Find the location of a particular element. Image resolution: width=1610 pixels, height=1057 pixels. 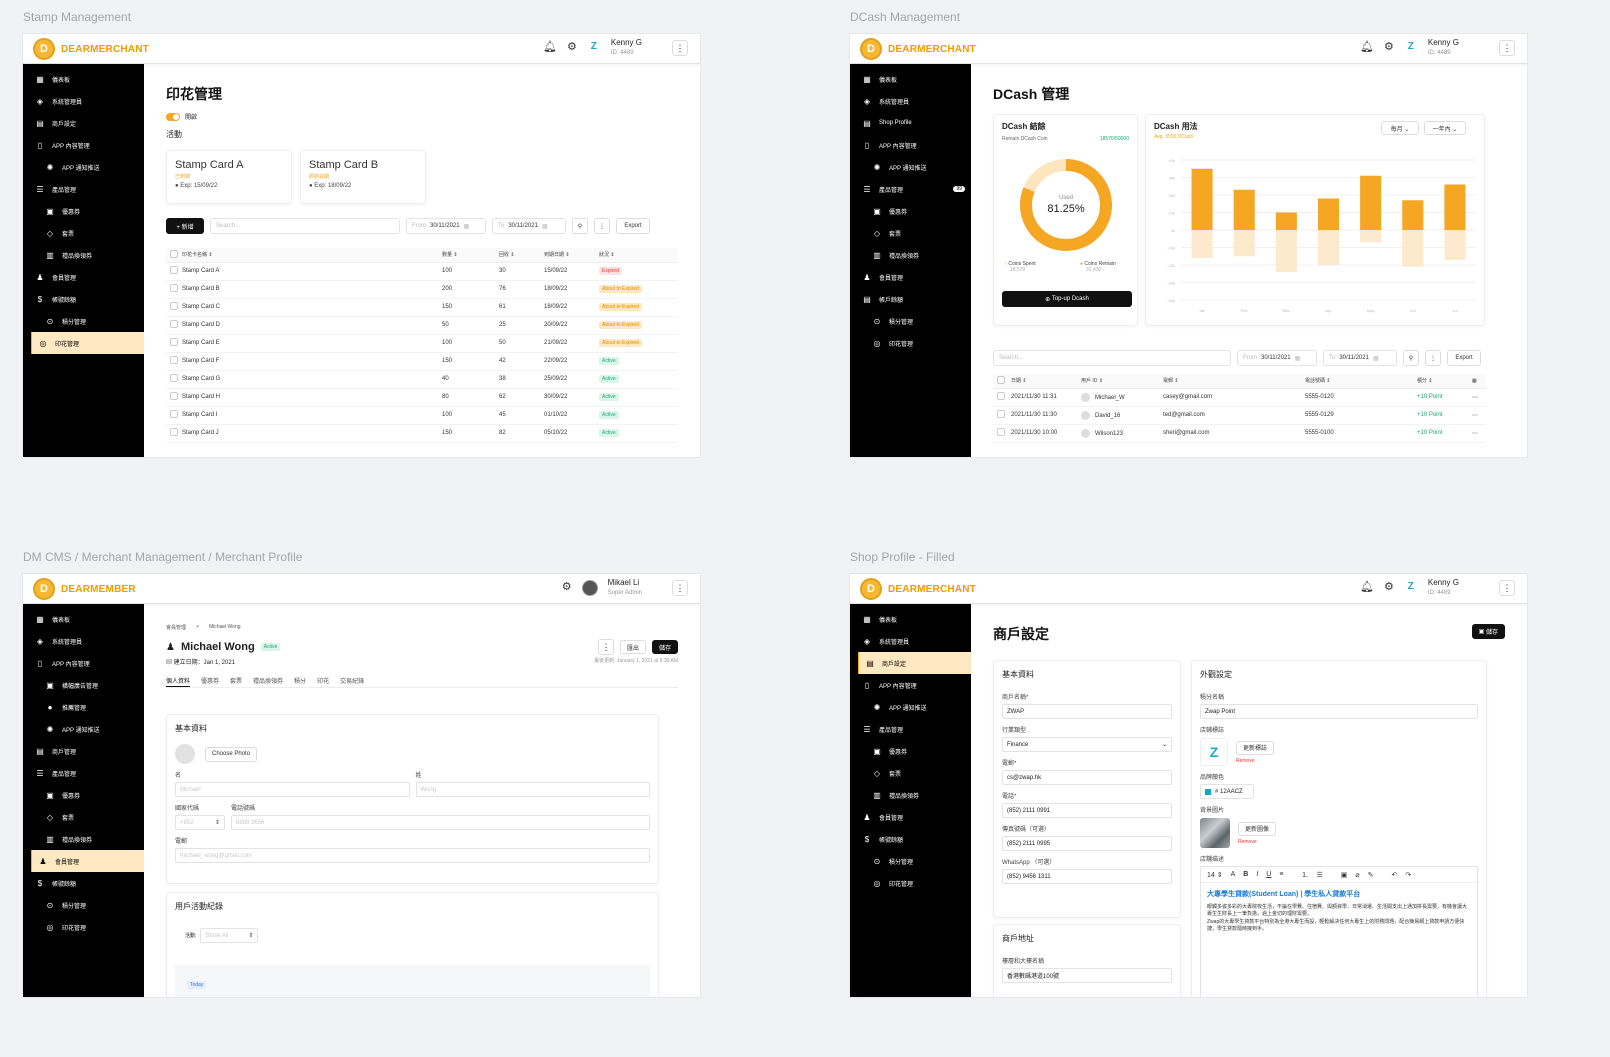

country-code-select: +852 ⇕ is located at coordinates (200, 822).